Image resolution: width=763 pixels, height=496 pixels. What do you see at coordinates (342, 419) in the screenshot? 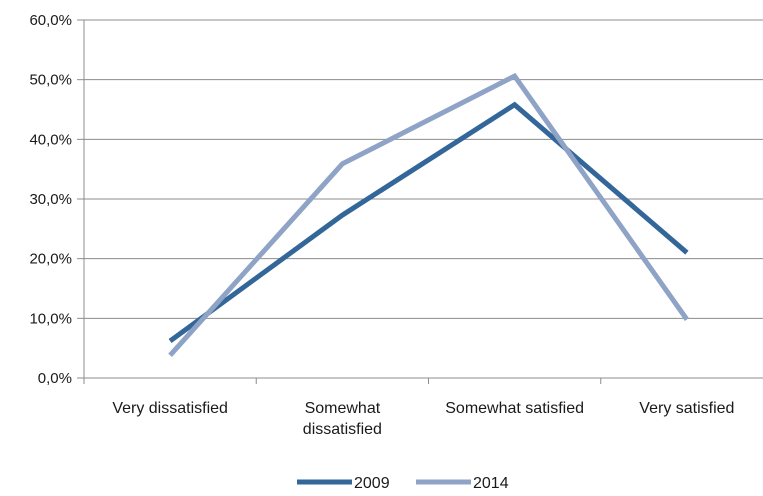
I see `x-category-label: Somewhat dissatisfied` at bounding box center [342, 419].